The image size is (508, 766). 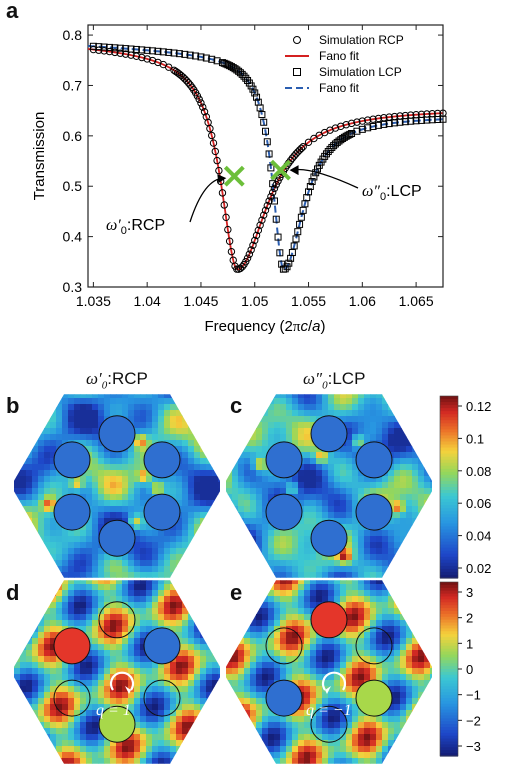 I want to click on panel-letter-c: c, so click(x=236, y=405).